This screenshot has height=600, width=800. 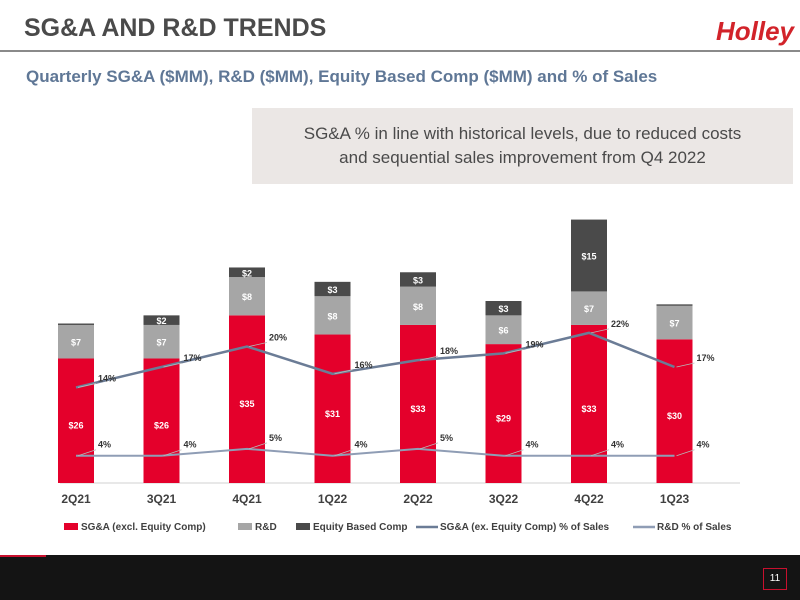 I want to click on tick-label-2q22: 2Q22, so click(x=418, y=499).